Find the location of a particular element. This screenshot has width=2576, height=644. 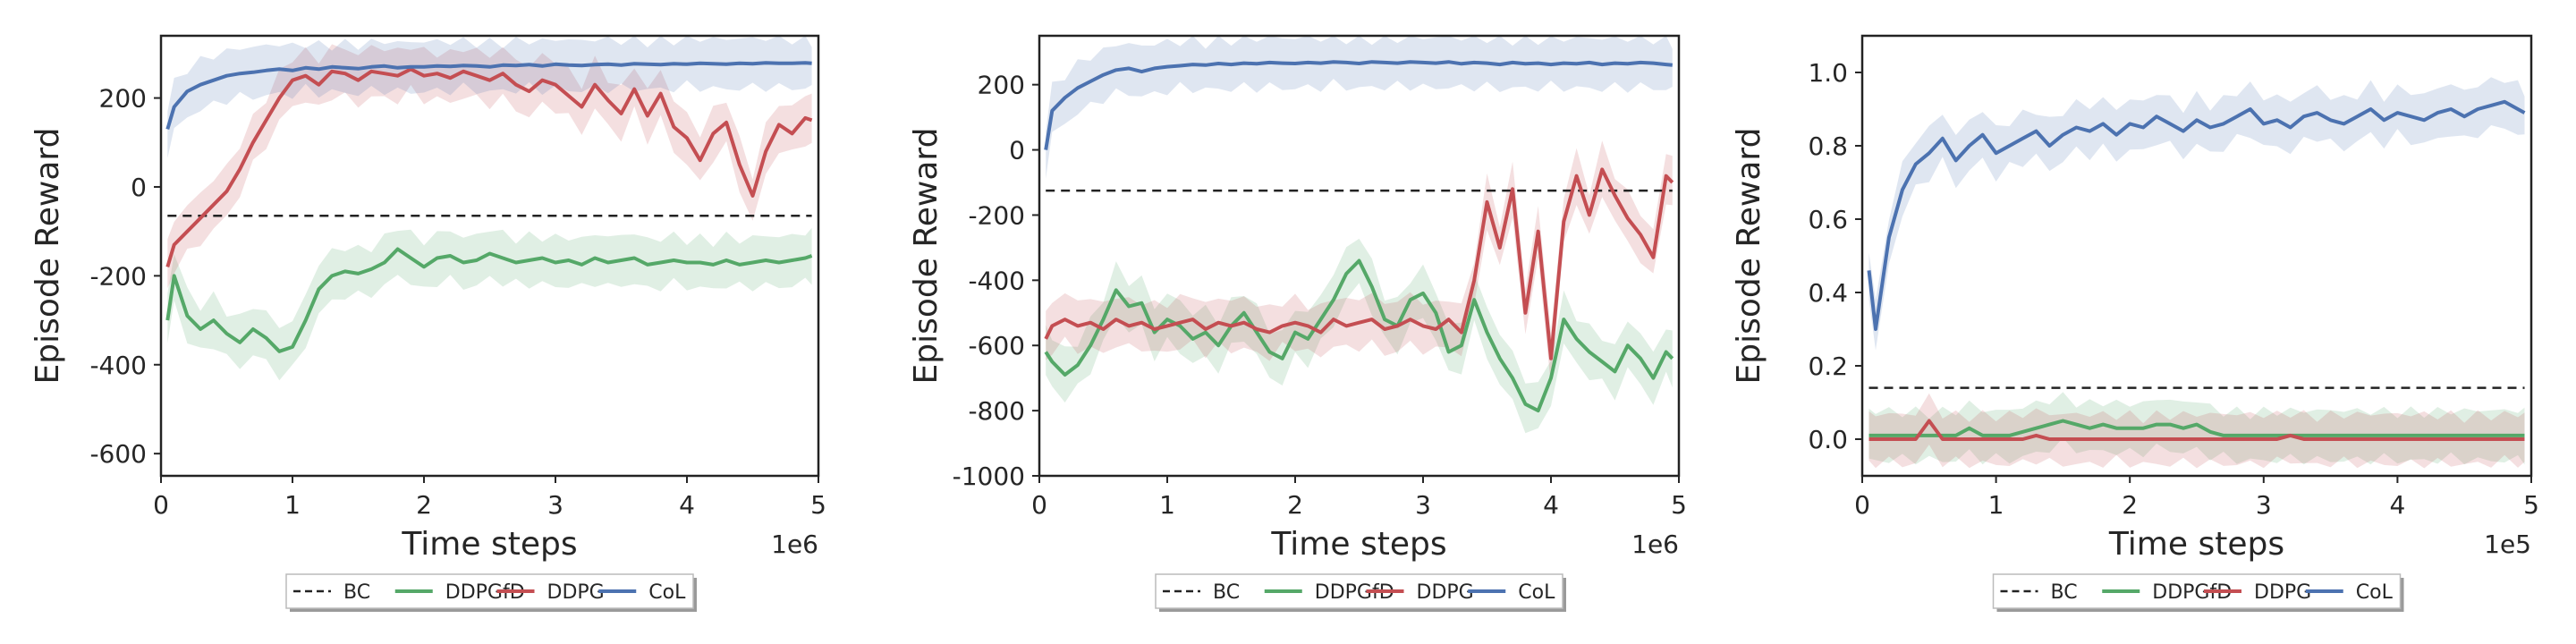

x-axis-multiplier: 1e5 is located at coordinates (2507, 544).